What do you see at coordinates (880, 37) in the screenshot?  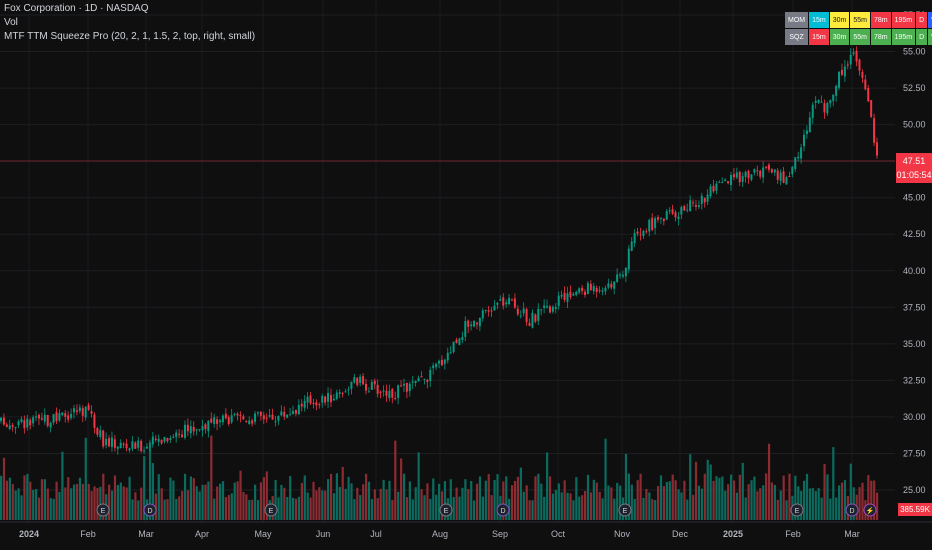 I see `mtf-cell: 78m` at bounding box center [880, 37].